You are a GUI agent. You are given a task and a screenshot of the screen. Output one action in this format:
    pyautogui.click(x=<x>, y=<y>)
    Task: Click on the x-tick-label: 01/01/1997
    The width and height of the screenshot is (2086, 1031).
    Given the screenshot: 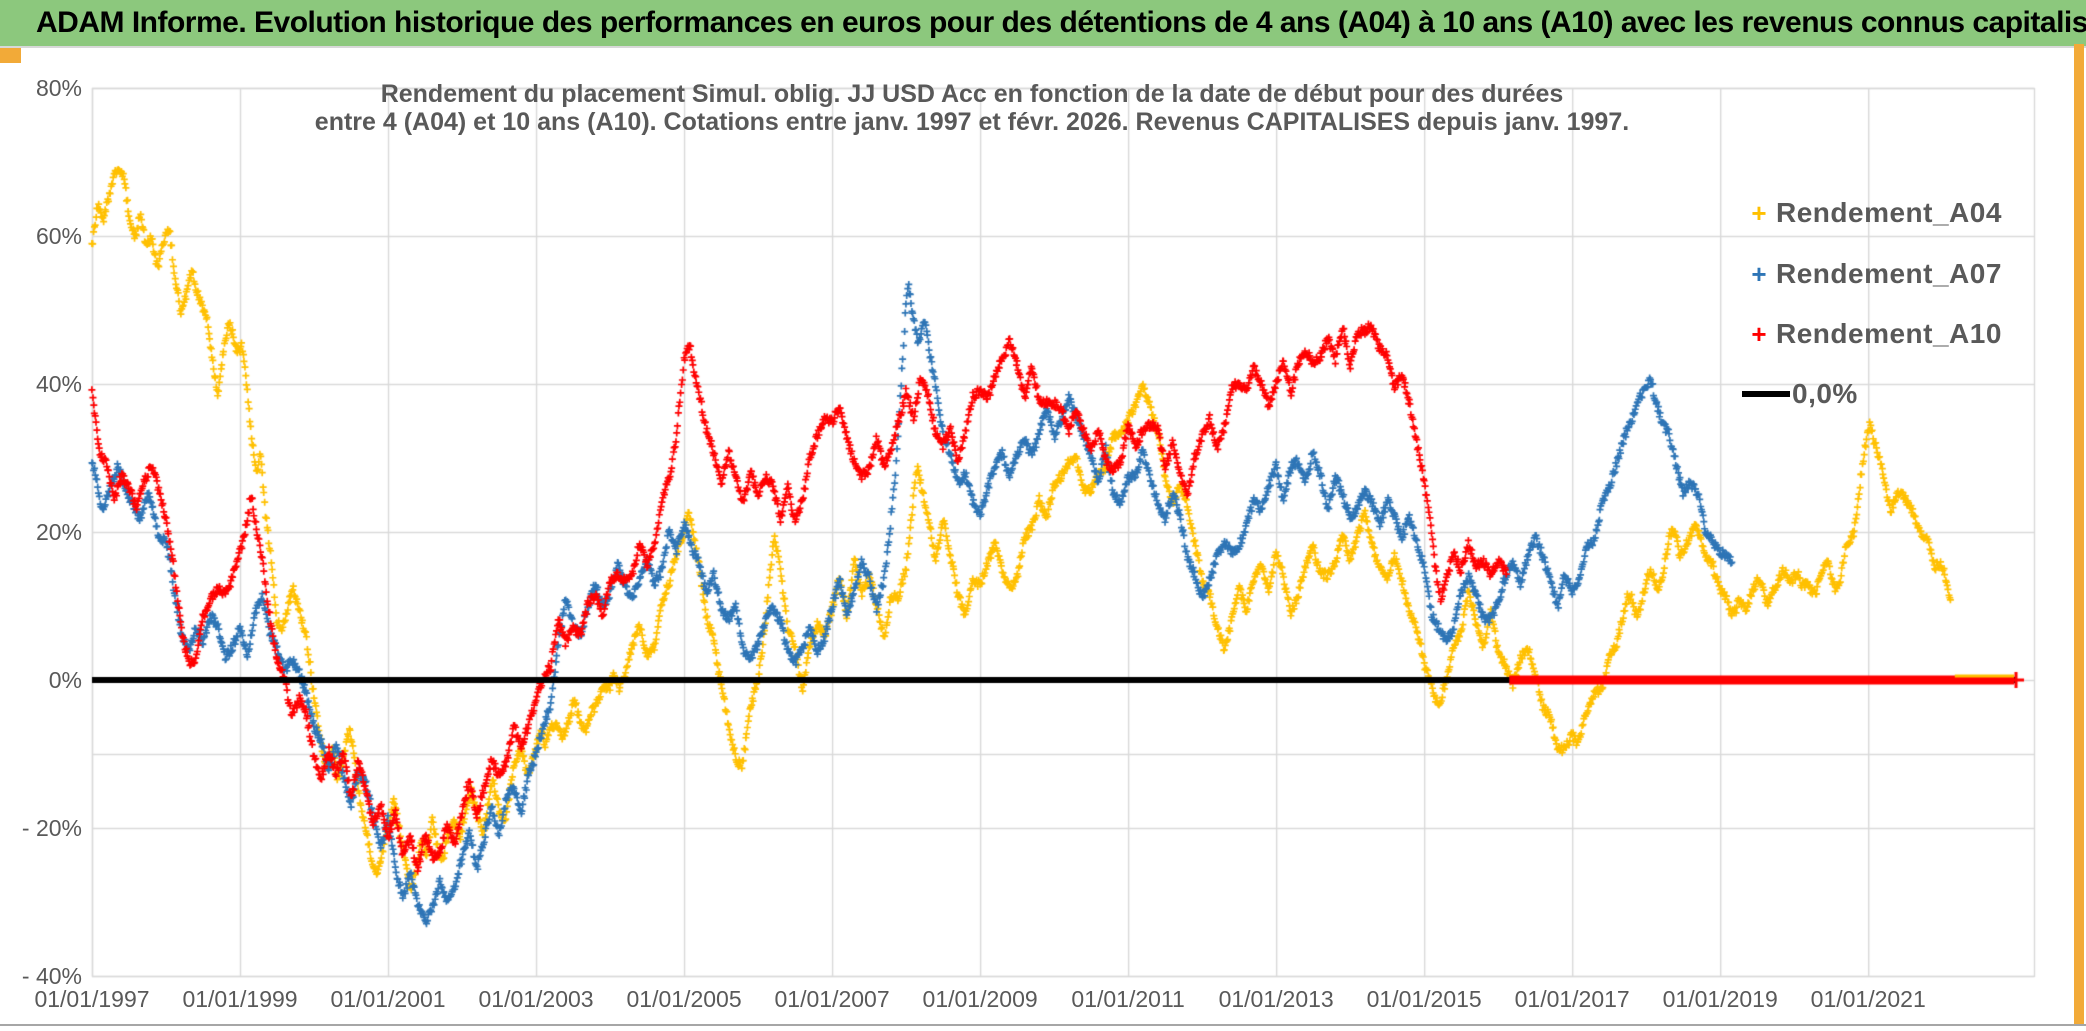 What is the action you would take?
    pyautogui.click(x=92, y=999)
    